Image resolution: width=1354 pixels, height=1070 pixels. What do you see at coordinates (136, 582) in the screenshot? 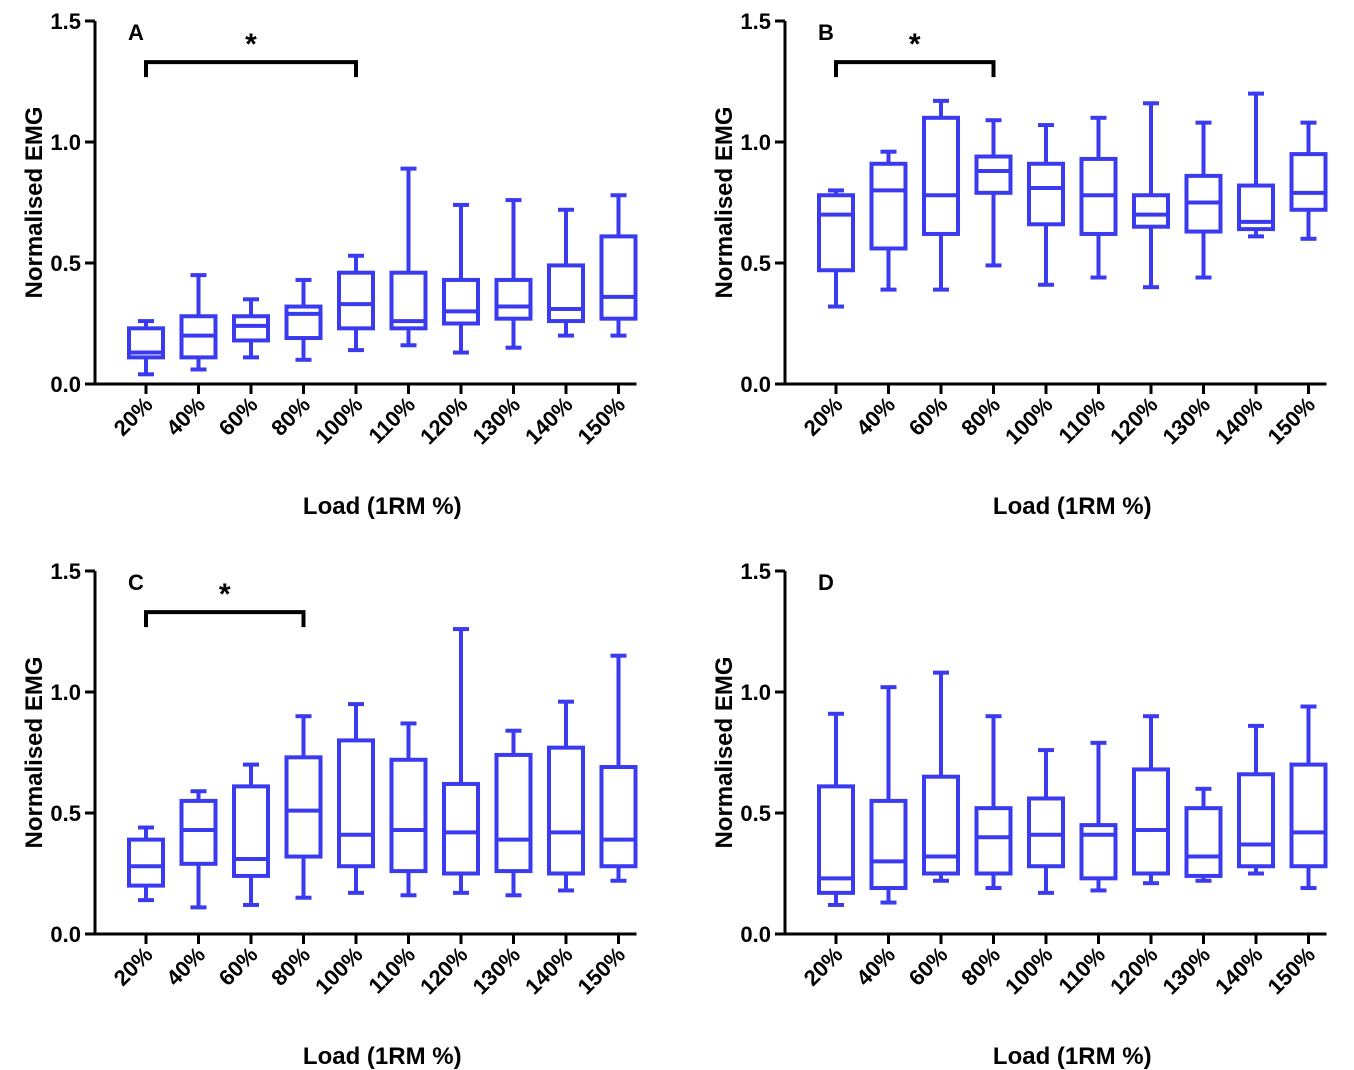
I see `panel-letter: C` at bounding box center [136, 582].